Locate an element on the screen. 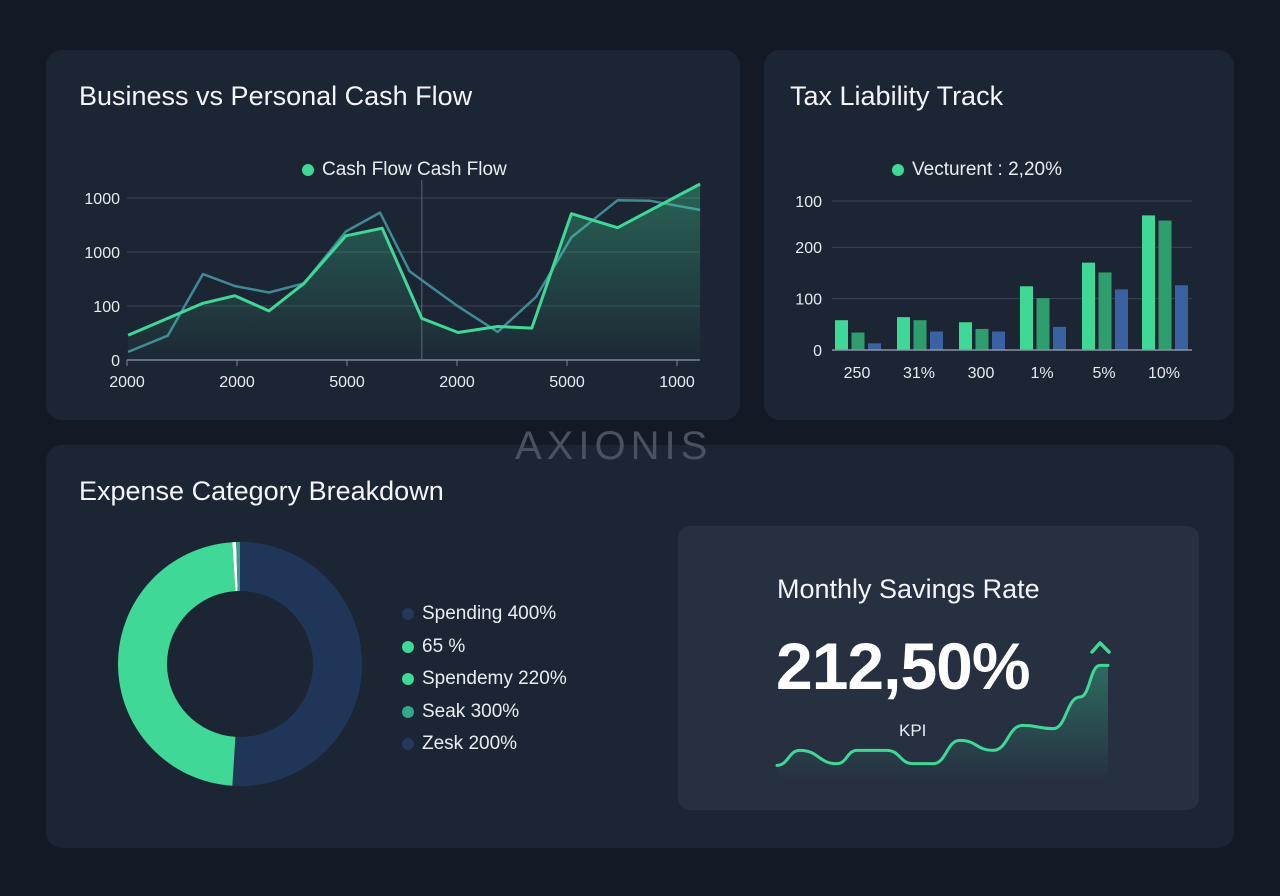 The width and height of the screenshot is (1280, 896). x-tick-label: 300 is located at coordinates (981, 373).